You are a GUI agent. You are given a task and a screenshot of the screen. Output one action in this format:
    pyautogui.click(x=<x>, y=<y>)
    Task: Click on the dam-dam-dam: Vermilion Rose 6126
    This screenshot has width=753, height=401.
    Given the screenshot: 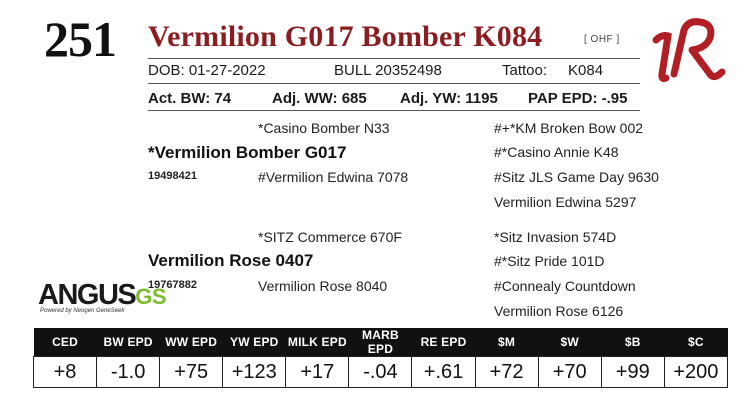 What is the action you would take?
    pyautogui.click(x=559, y=311)
    